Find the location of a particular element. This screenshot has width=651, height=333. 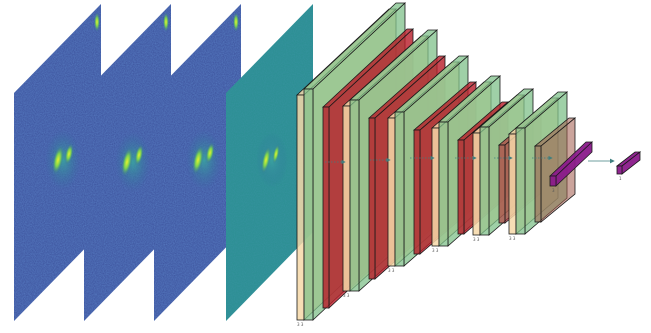

dense-layers is located at coordinates (595, 164).